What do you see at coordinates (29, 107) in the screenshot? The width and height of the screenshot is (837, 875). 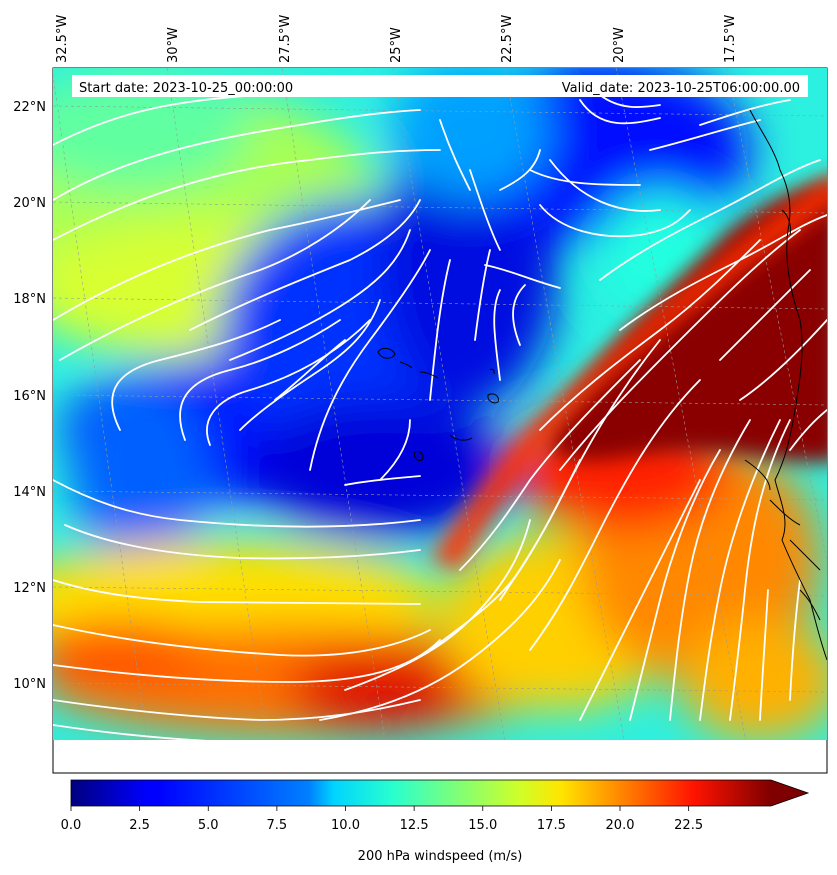 I see `lat-tick-label: 22°N` at bounding box center [29, 107].